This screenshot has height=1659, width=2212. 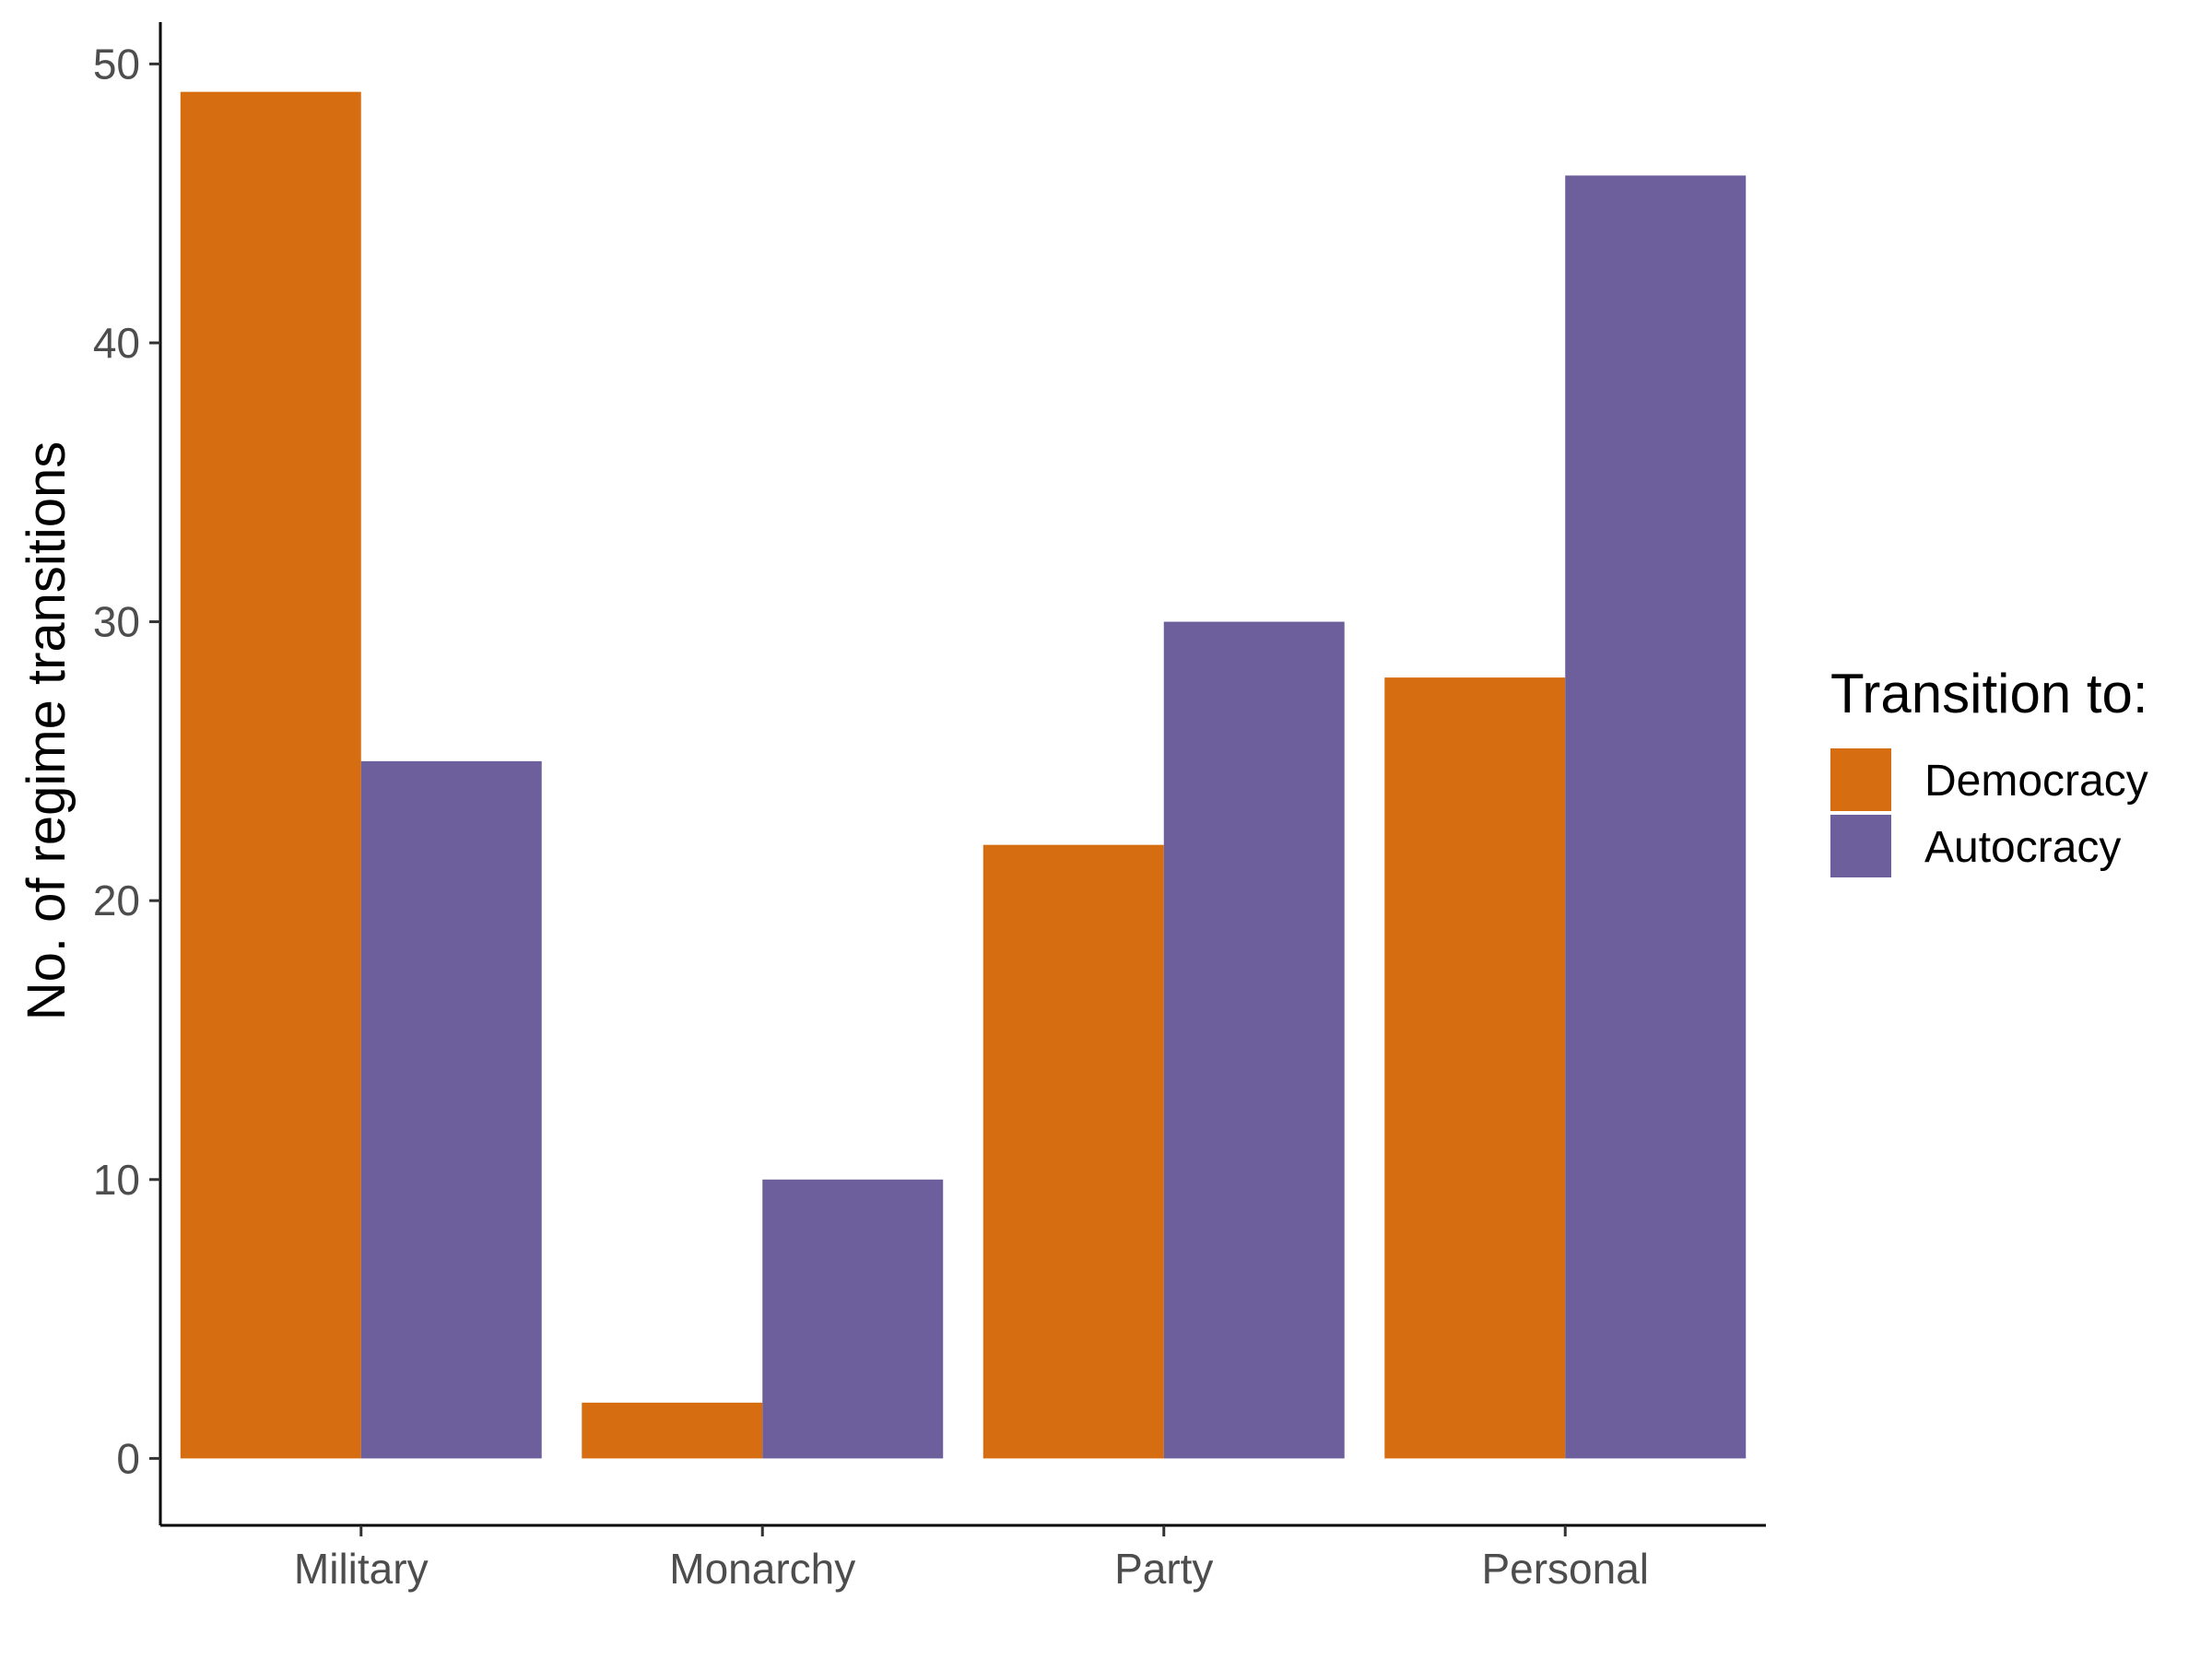 What do you see at coordinates (270, 775) in the screenshot?
I see `bar-military-democracy` at bounding box center [270, 775].